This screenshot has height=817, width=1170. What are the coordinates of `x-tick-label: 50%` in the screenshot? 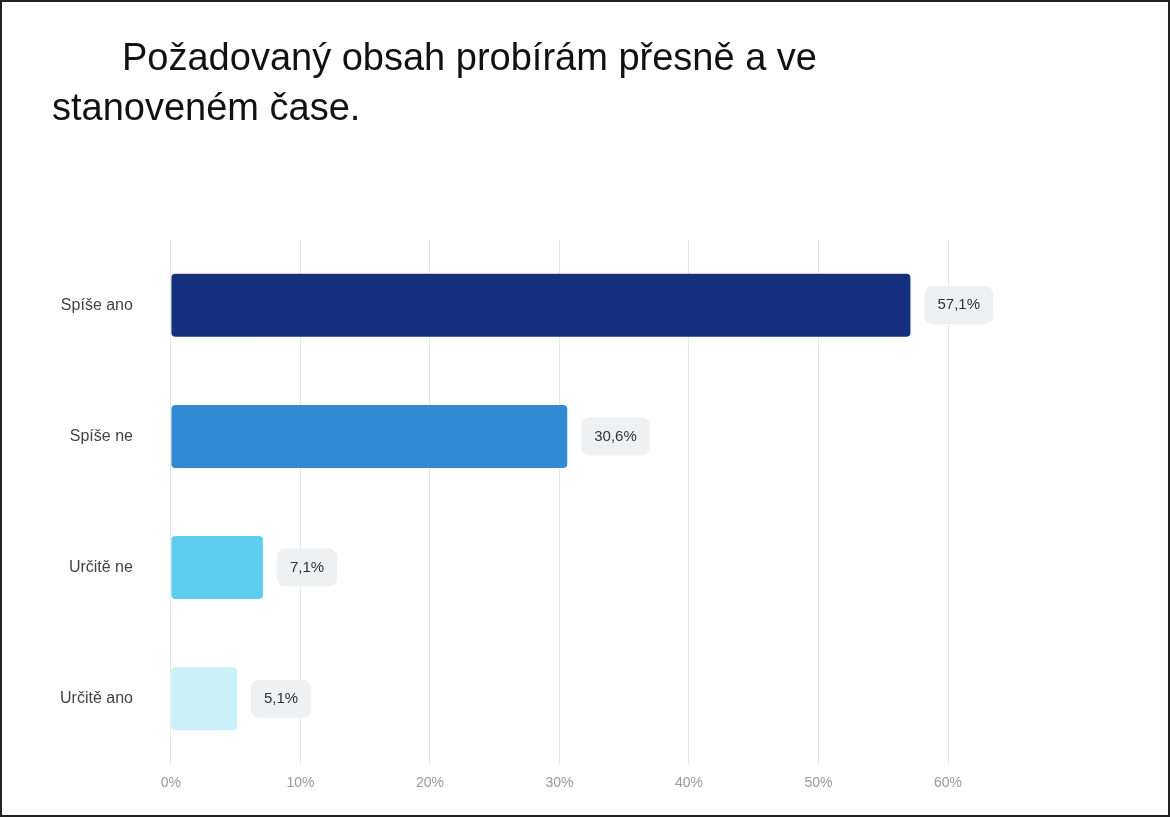 It's located at (818, 781).